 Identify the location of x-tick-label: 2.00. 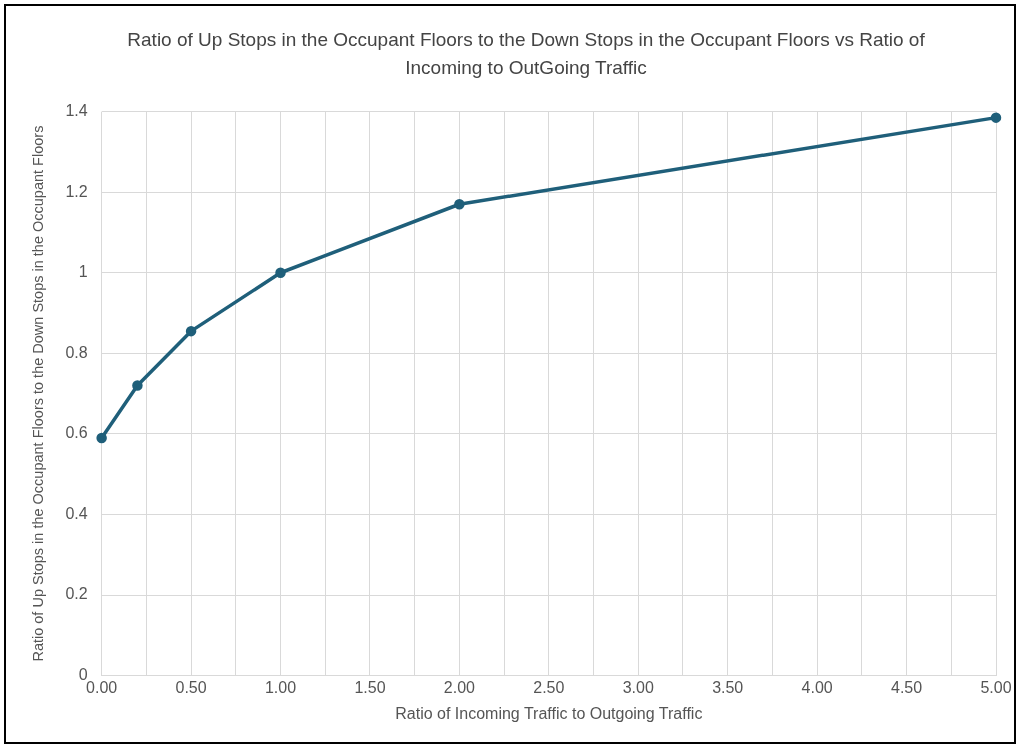
(459, 687).